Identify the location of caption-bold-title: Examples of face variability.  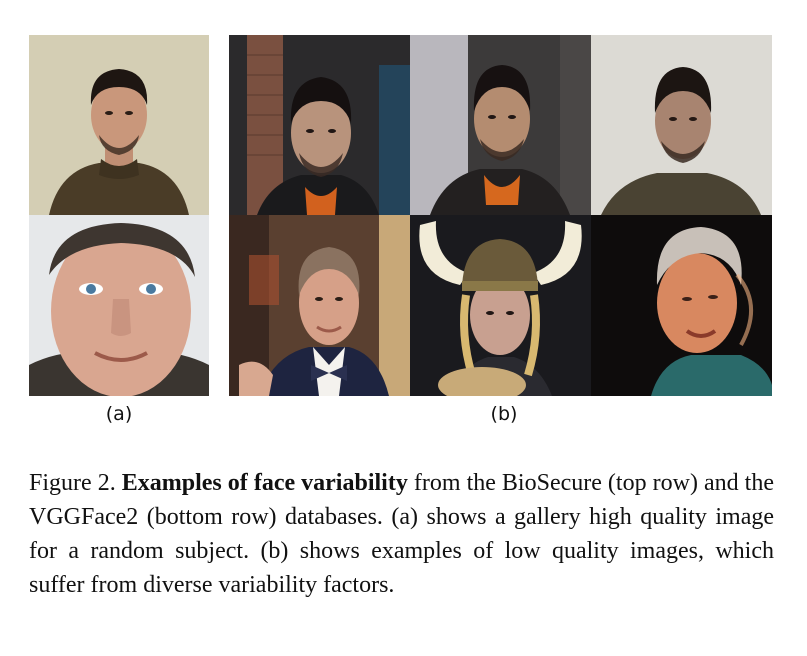
(264, 483).